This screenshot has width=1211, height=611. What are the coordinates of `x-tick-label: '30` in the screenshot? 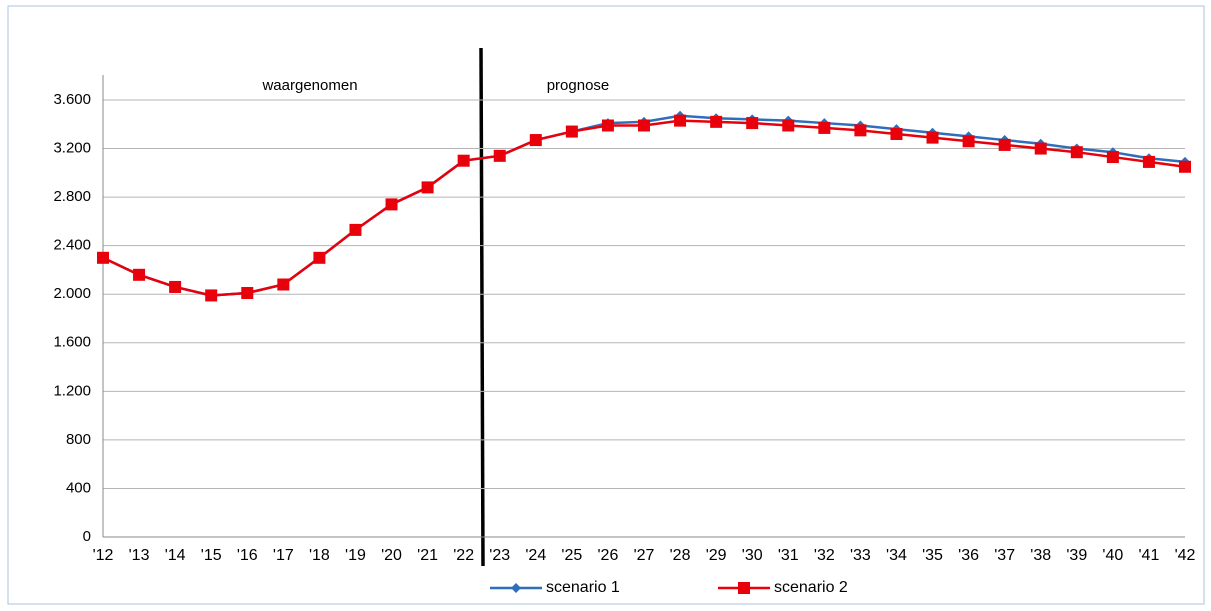 It's located at (752, 555).